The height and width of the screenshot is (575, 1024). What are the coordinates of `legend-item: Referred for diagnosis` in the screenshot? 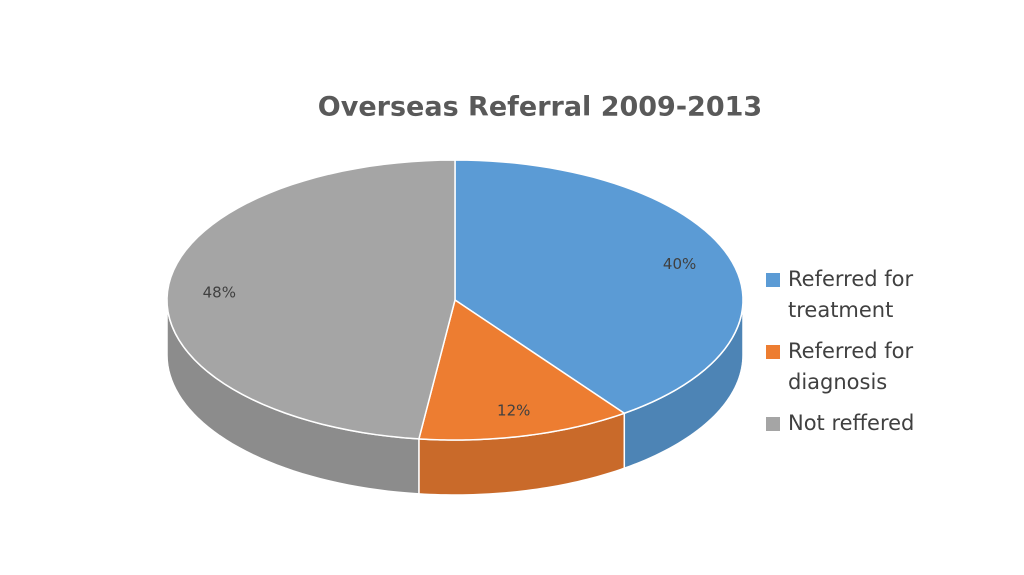 It's located at (846, 367).